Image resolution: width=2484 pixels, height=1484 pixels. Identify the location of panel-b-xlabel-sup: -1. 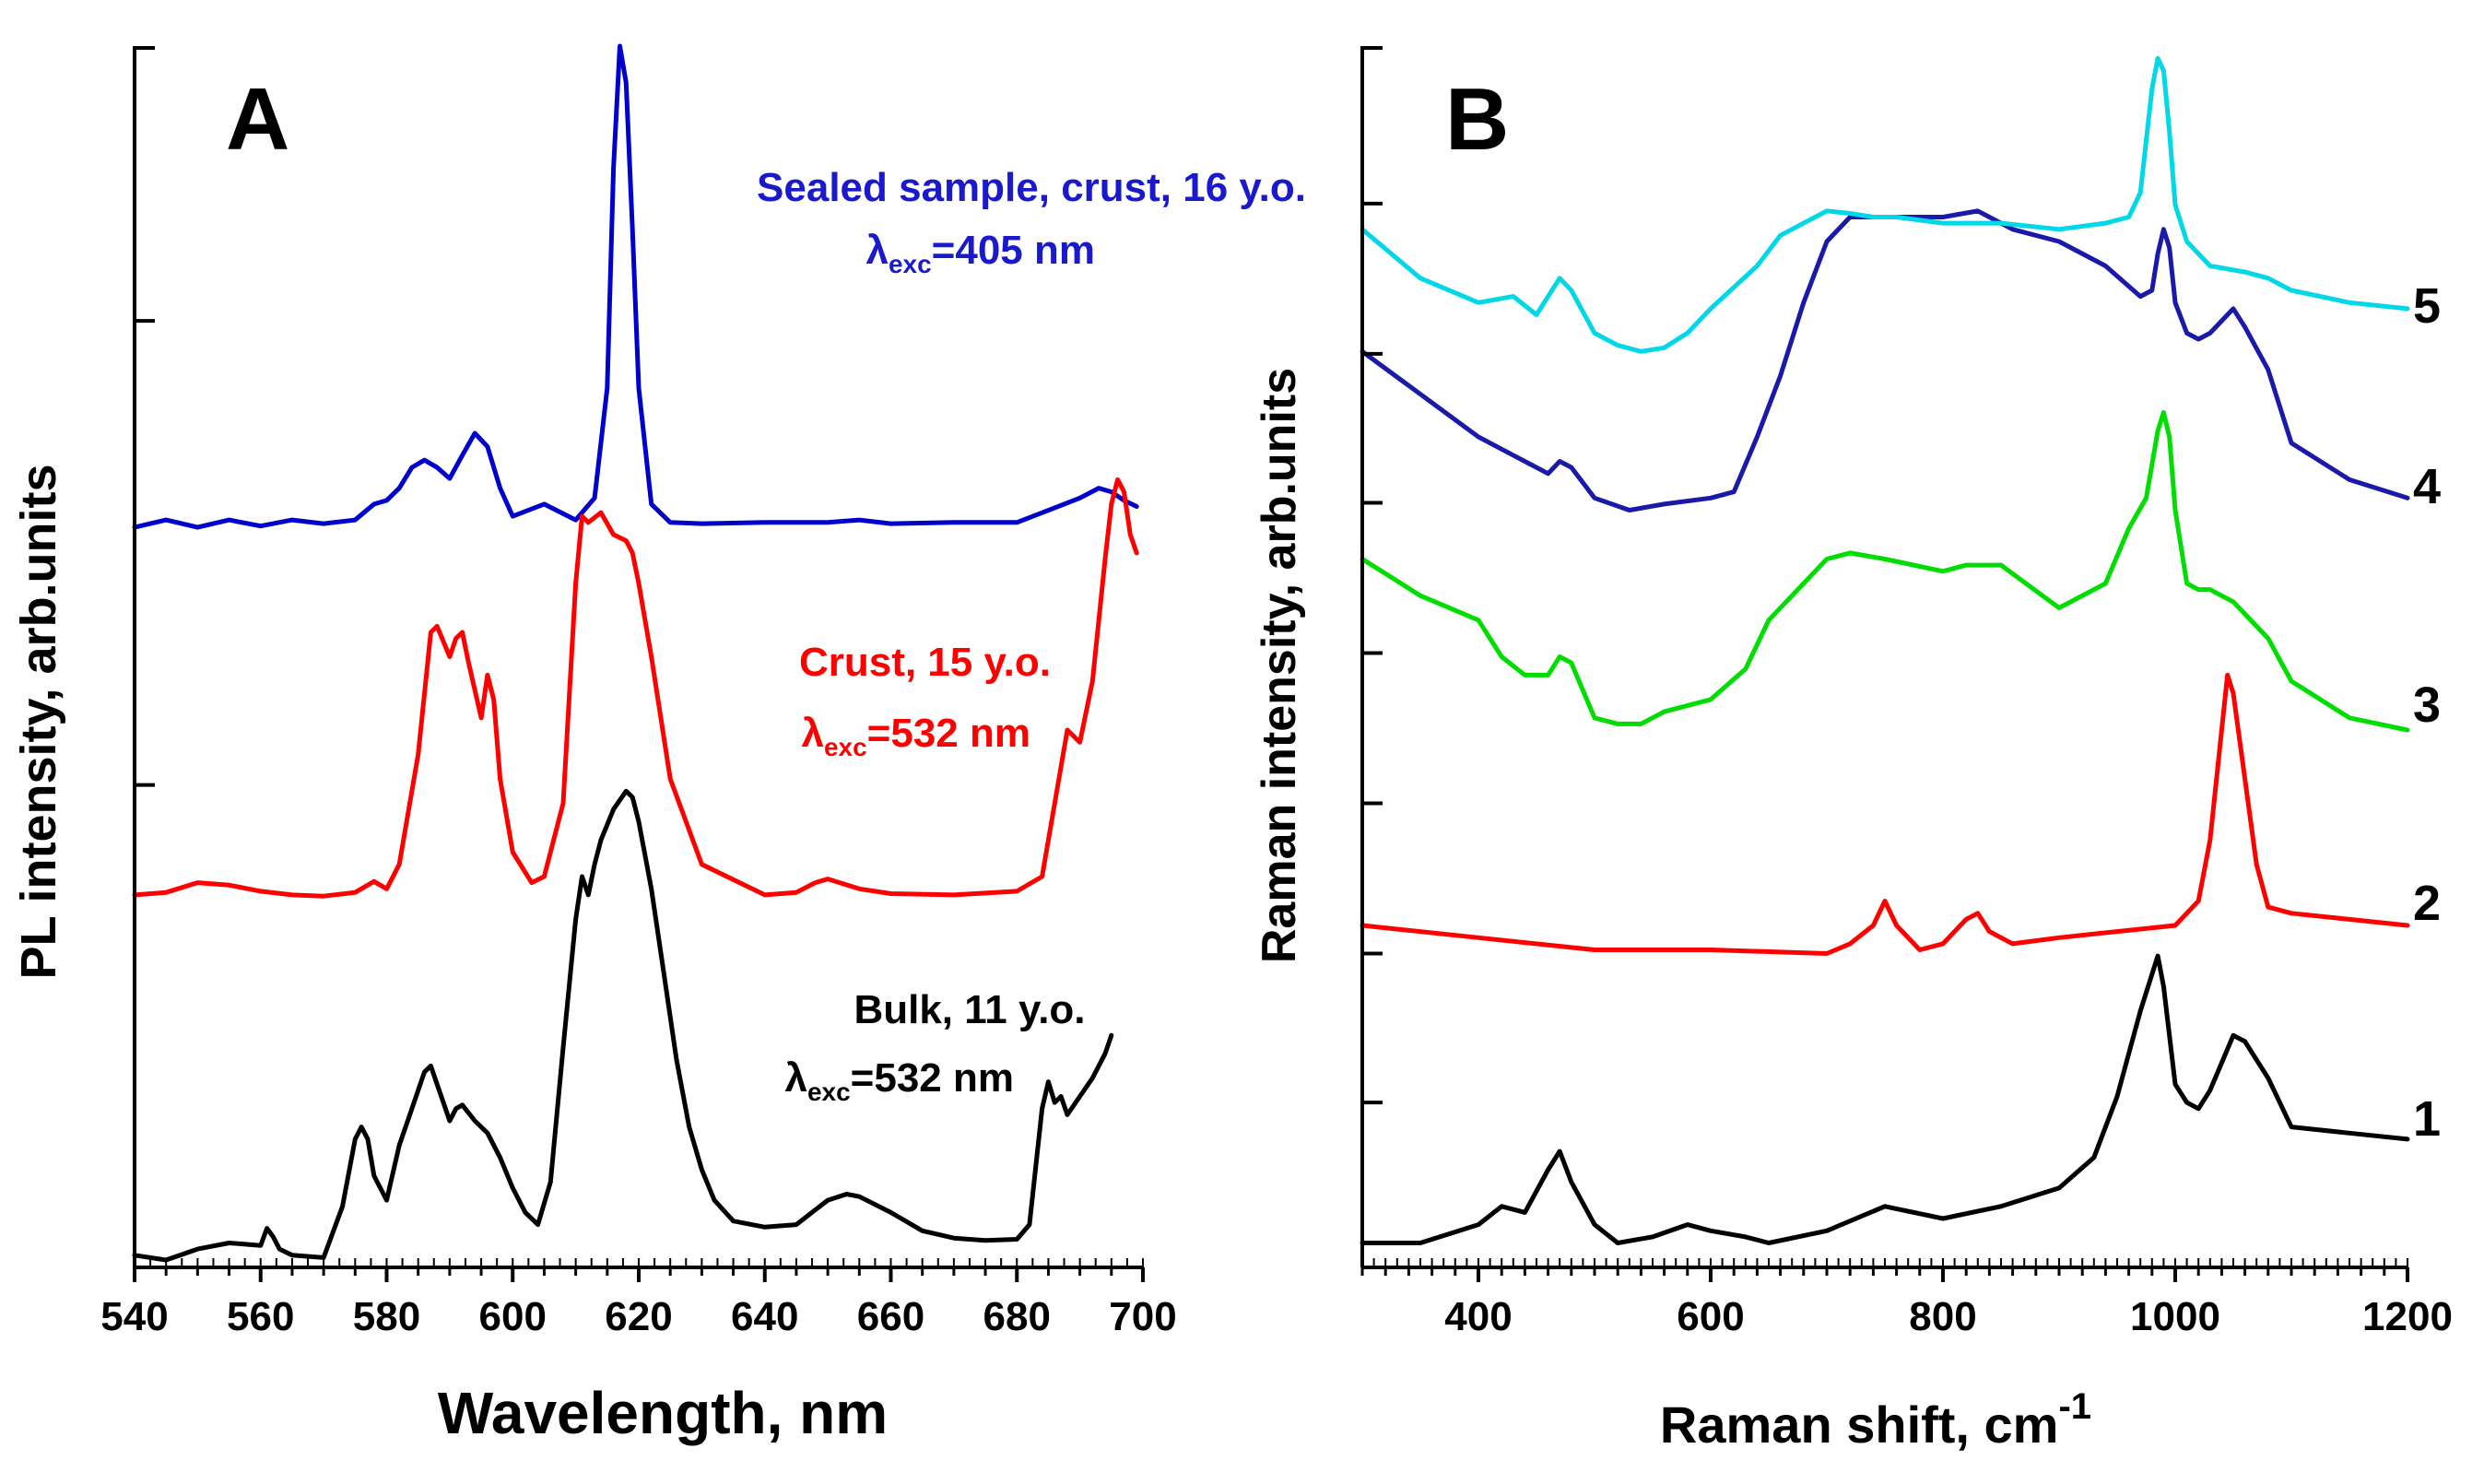
(2074, 1407).